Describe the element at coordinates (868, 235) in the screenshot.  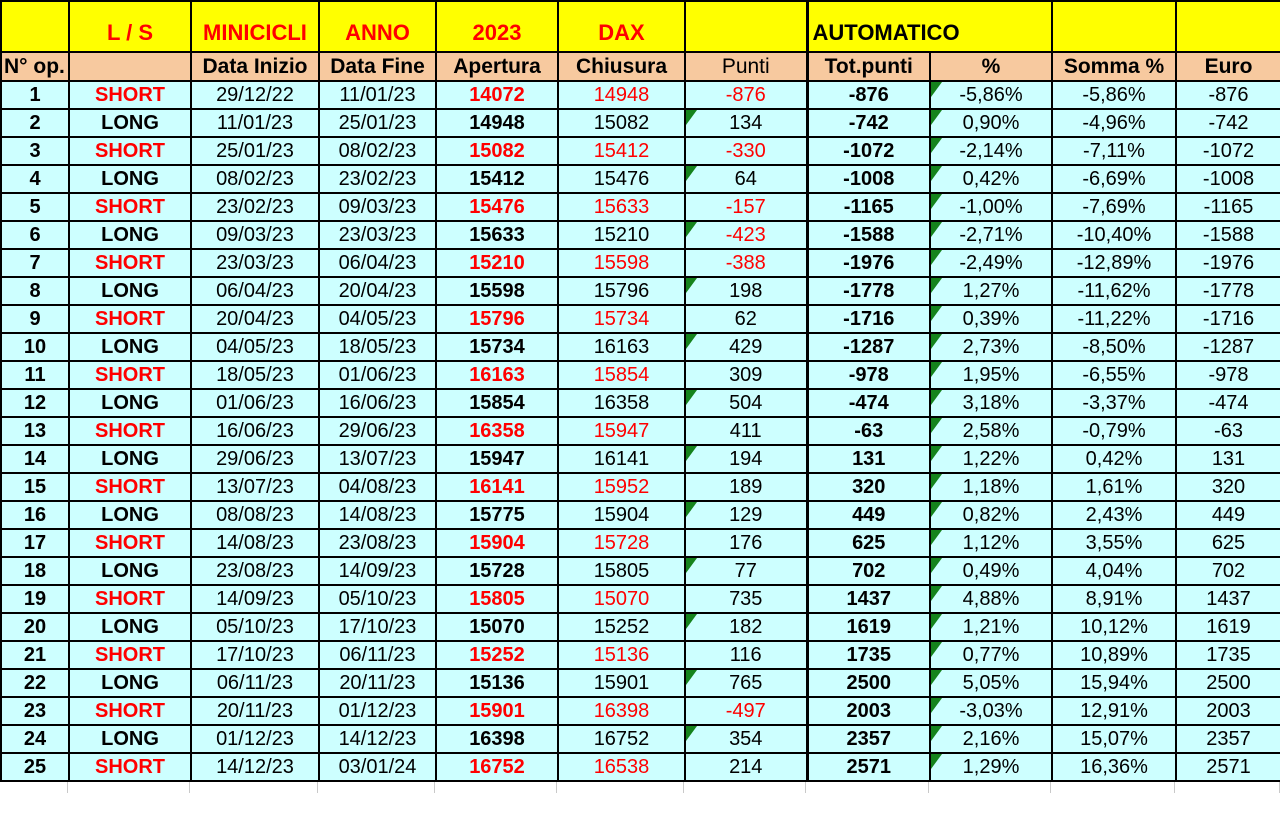
I see `cell-tot-punti: -1588` at that location.